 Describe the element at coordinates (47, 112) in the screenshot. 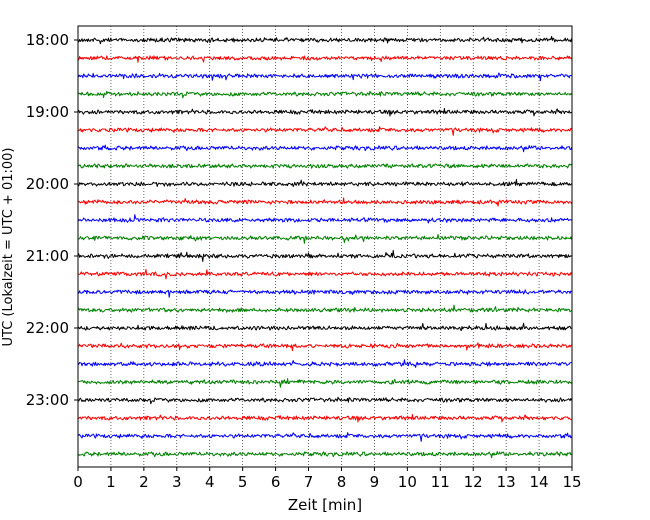

I see `y-tick-label: 19:00` at that location.